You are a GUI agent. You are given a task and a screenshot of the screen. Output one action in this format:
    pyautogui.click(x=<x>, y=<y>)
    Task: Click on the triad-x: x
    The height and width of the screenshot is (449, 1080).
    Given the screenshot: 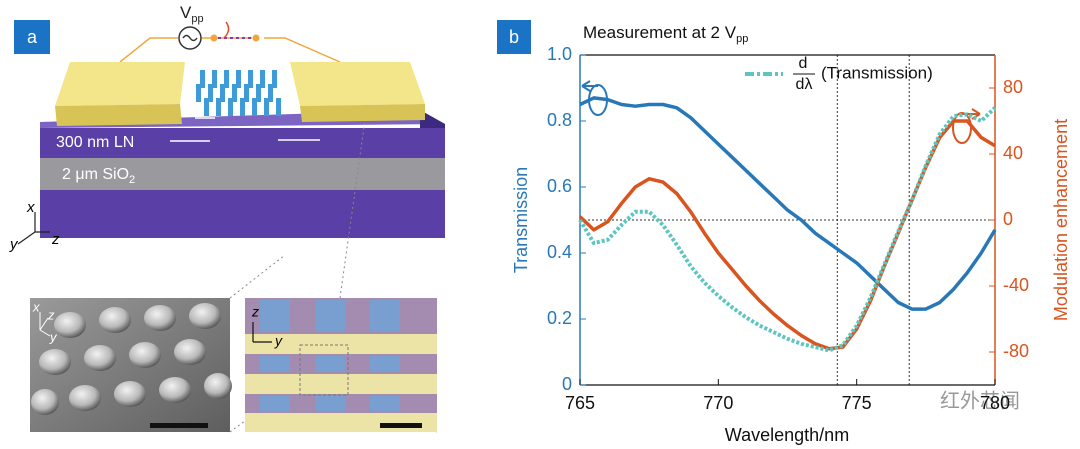 What is the action you would take?
    pyautogui.click(x=30, y=207)
    